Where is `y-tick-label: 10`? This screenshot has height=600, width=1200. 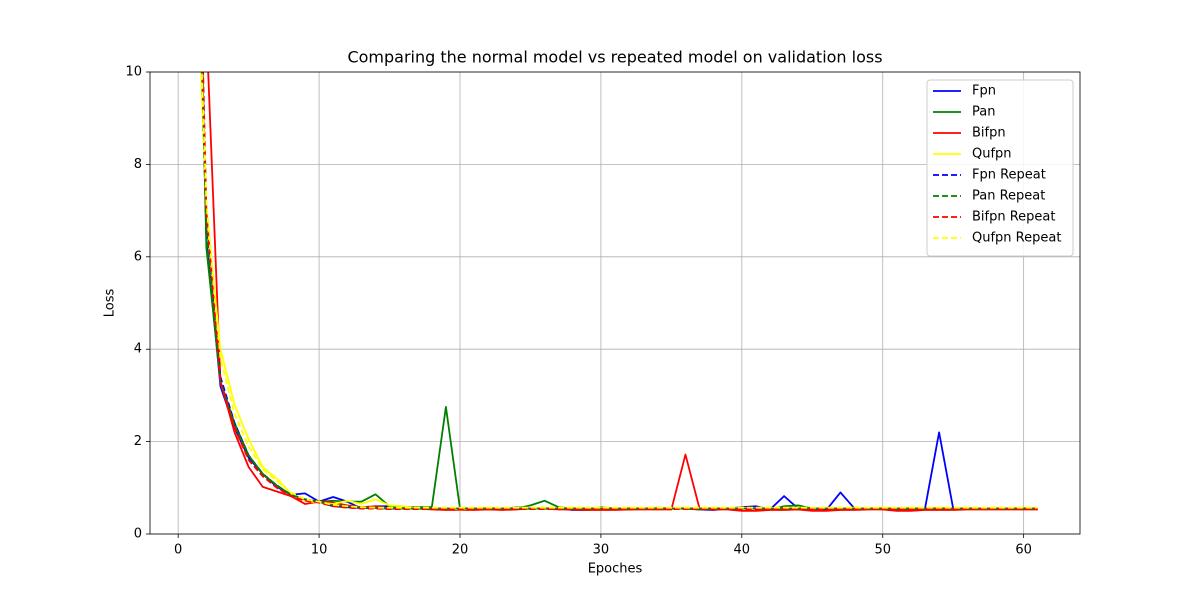
y-tick-label: 10 is located at coordinates (133, 72).